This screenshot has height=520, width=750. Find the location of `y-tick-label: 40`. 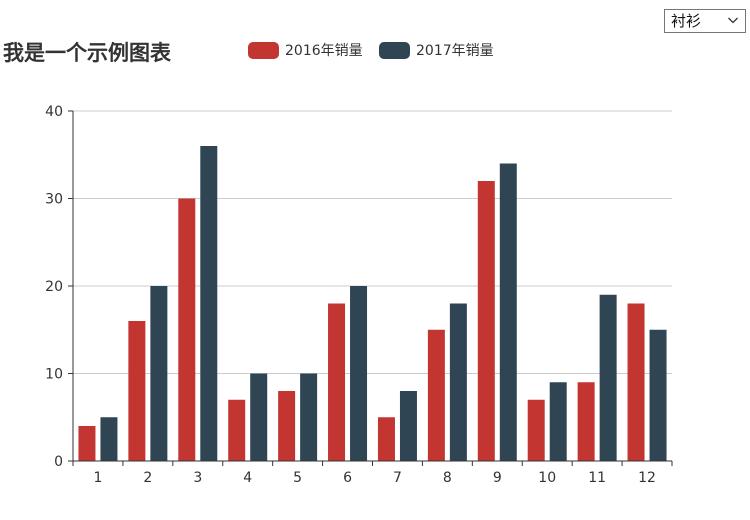

y-tick-label: 40 is located at coordinates (54, 112).